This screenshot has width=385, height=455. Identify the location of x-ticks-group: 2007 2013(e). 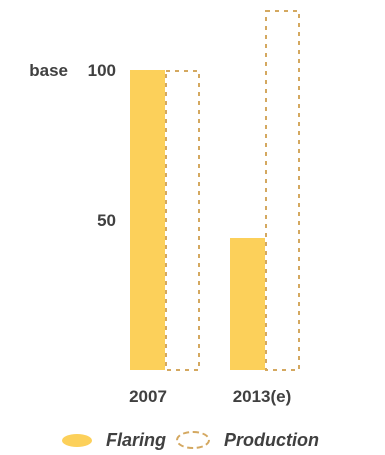
(210, 396).